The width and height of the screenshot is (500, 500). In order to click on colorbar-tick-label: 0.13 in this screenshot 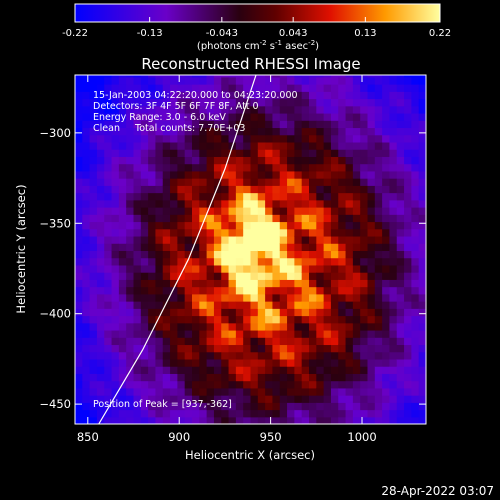, I will do `click(365, 33)`.